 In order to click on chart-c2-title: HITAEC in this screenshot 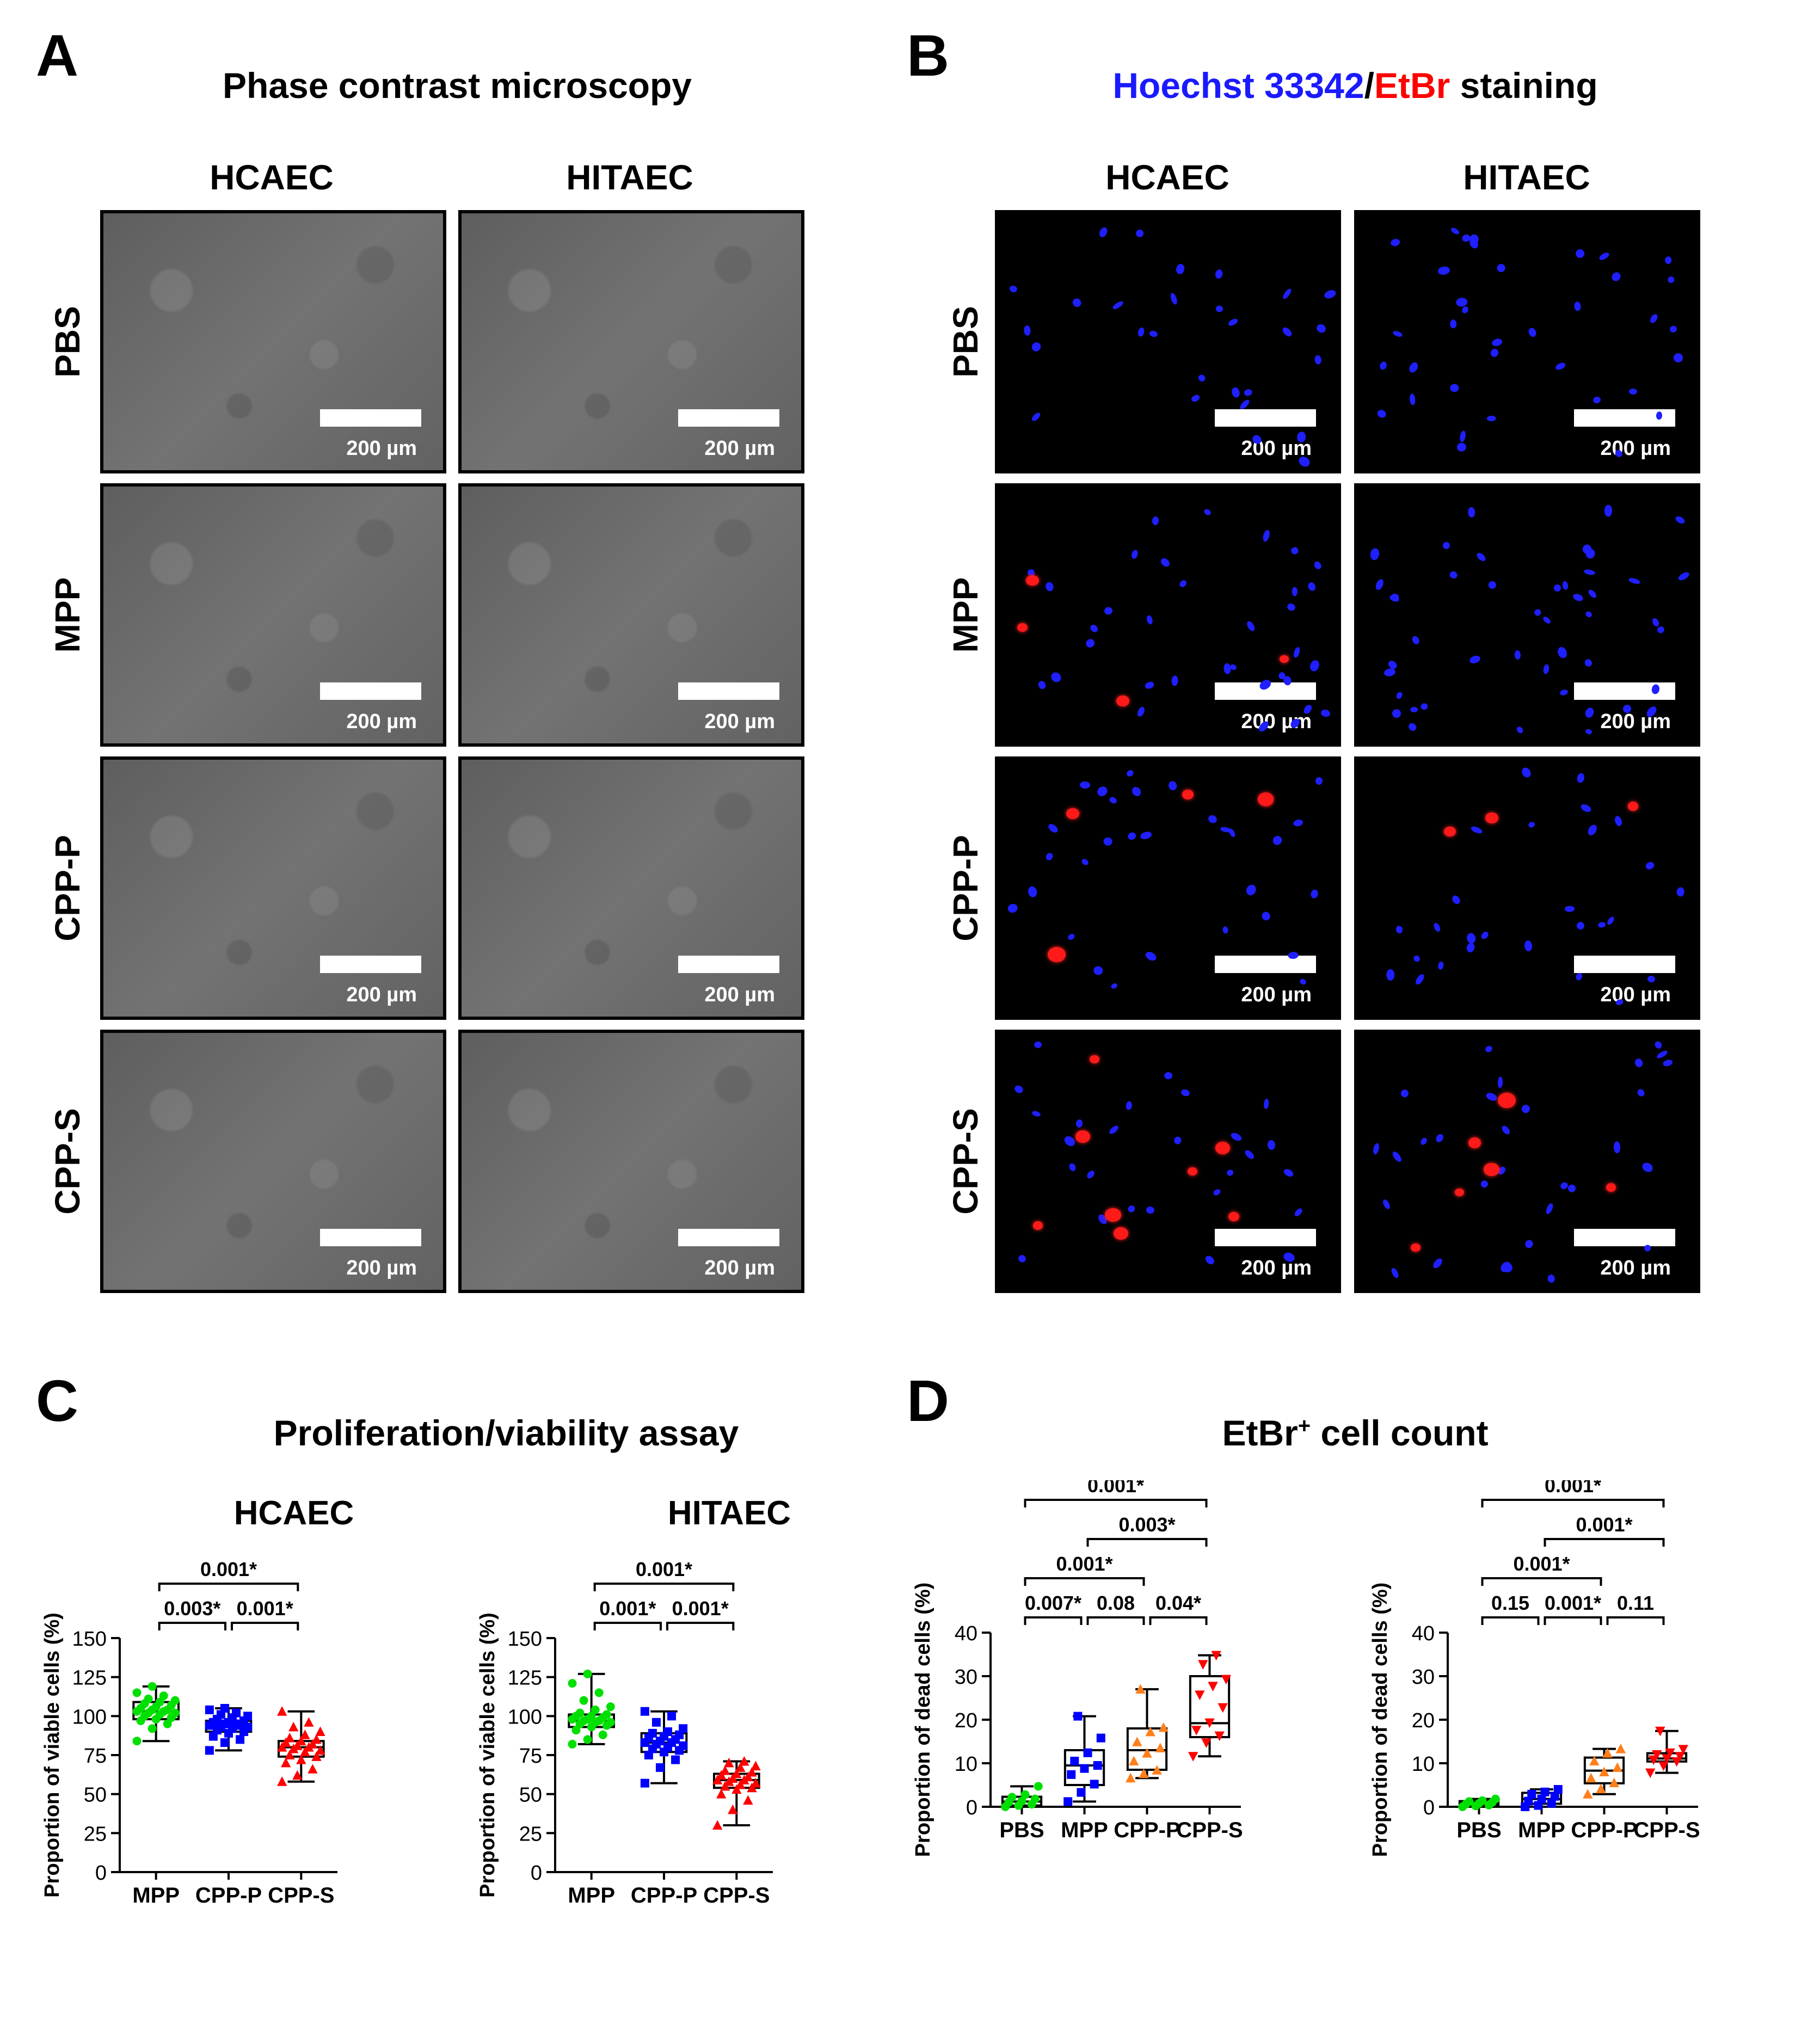, I will do `click(729, 1513)`.